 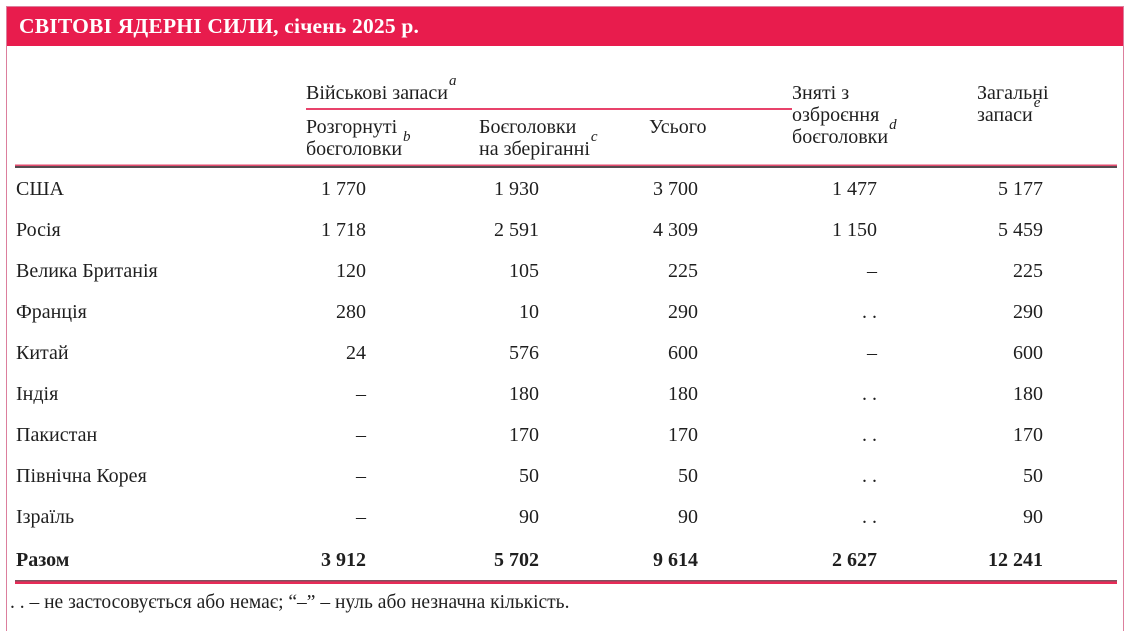 What do you see at coordinates (351, 271) in the screenshot?
I see `deployed-cell: 120` at bounding box center [351, 271].